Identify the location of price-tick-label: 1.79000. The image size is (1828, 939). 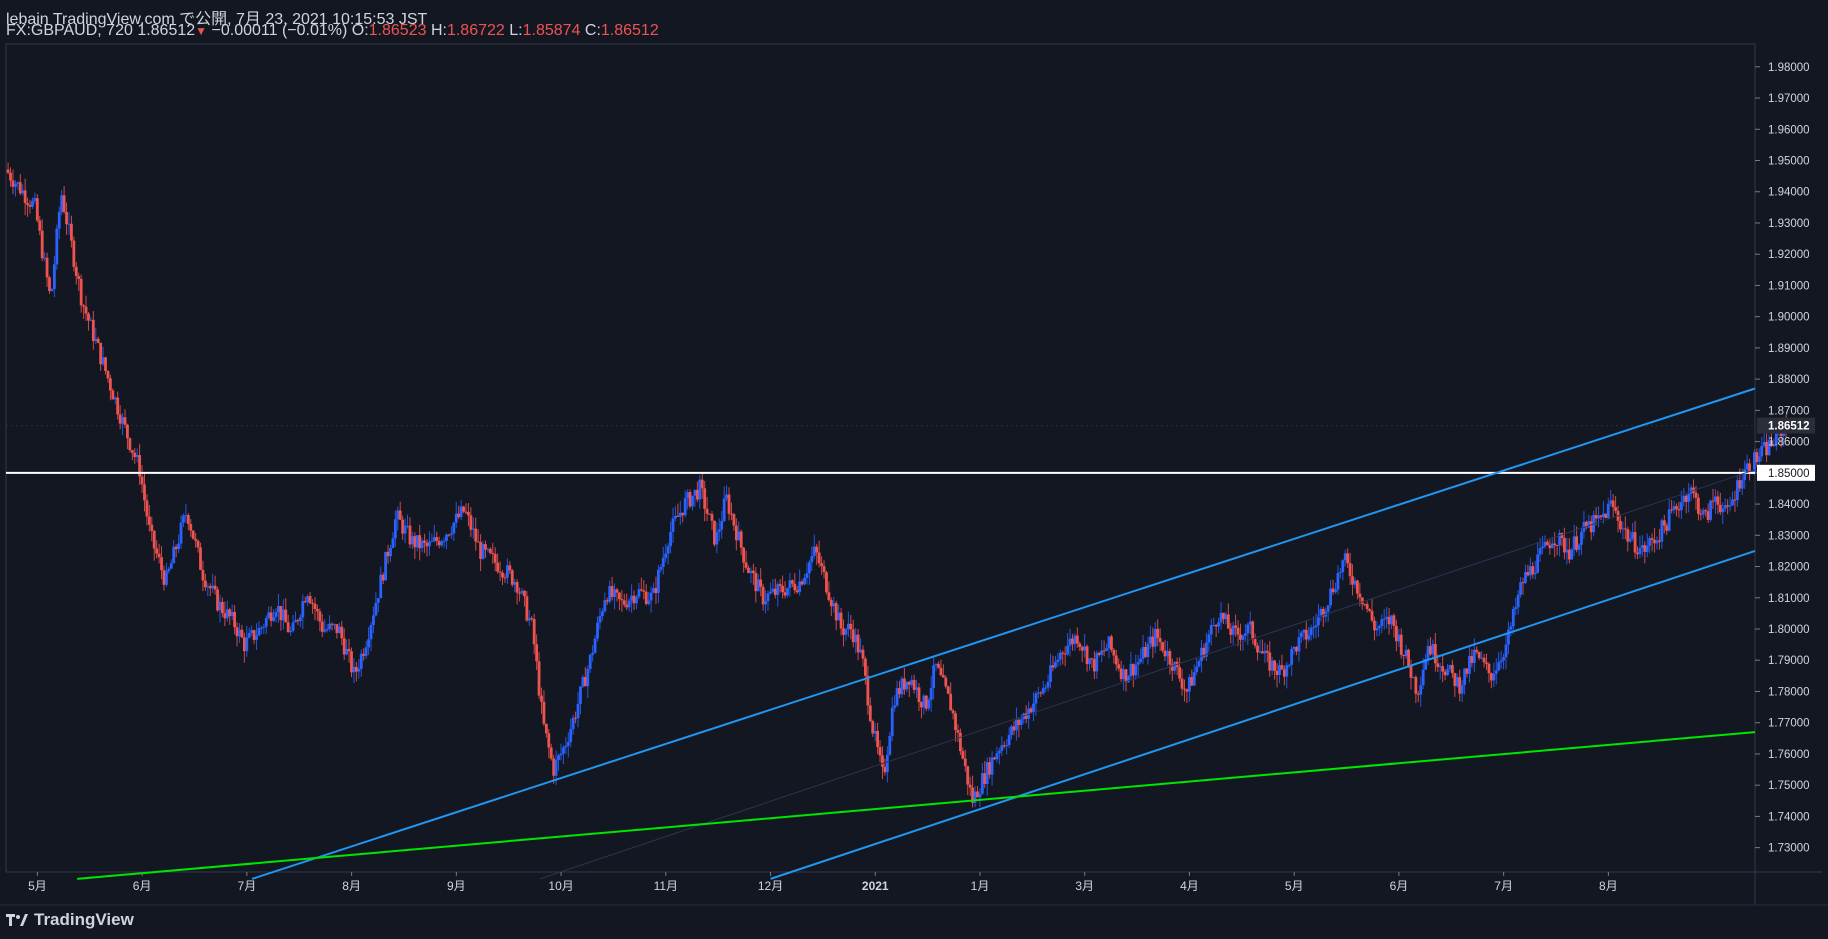
(1789, 661).